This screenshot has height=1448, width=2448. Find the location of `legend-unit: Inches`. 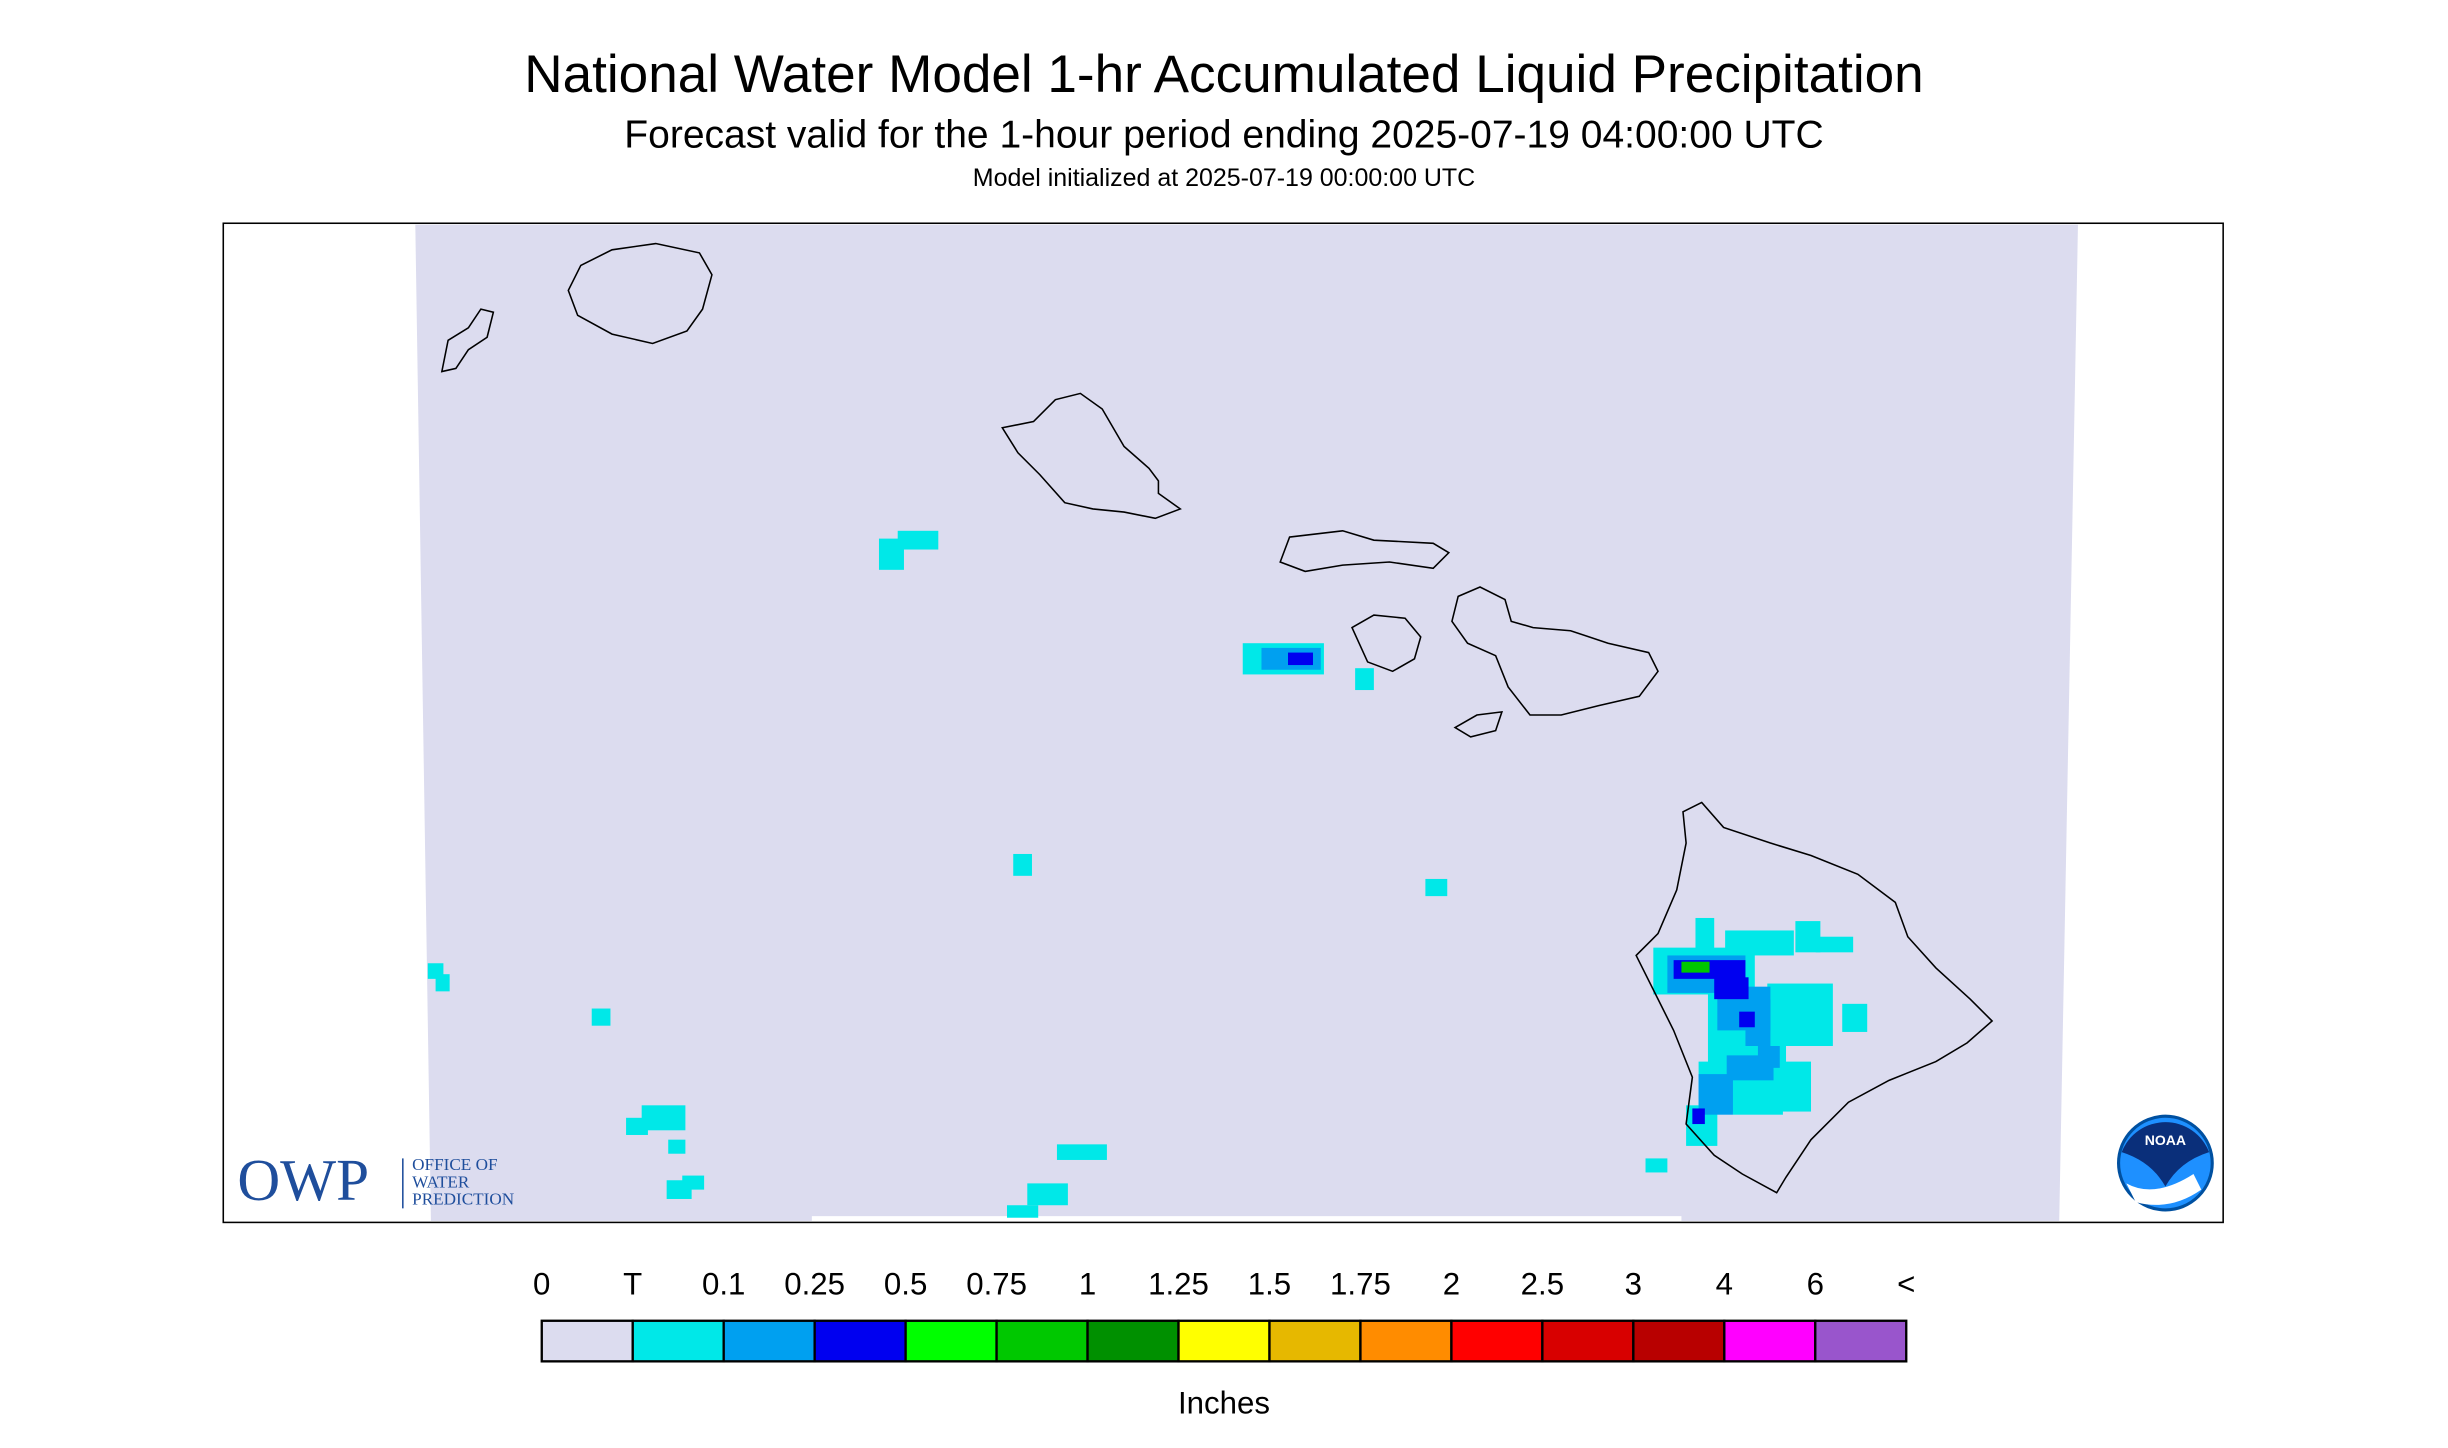

legend-unit: Inches is located at coordinates (1224, 1402).